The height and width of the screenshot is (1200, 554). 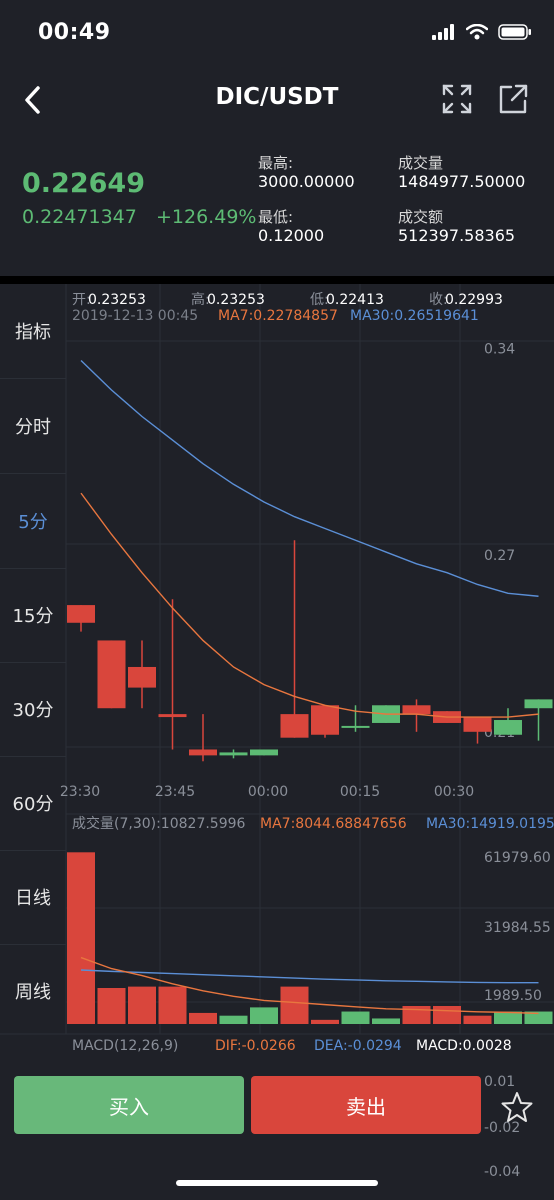 What do you see at coordinates (366, 1105) in the screenshot?
I see `sell-button: 卖出` at bounding box center [366, 1105].